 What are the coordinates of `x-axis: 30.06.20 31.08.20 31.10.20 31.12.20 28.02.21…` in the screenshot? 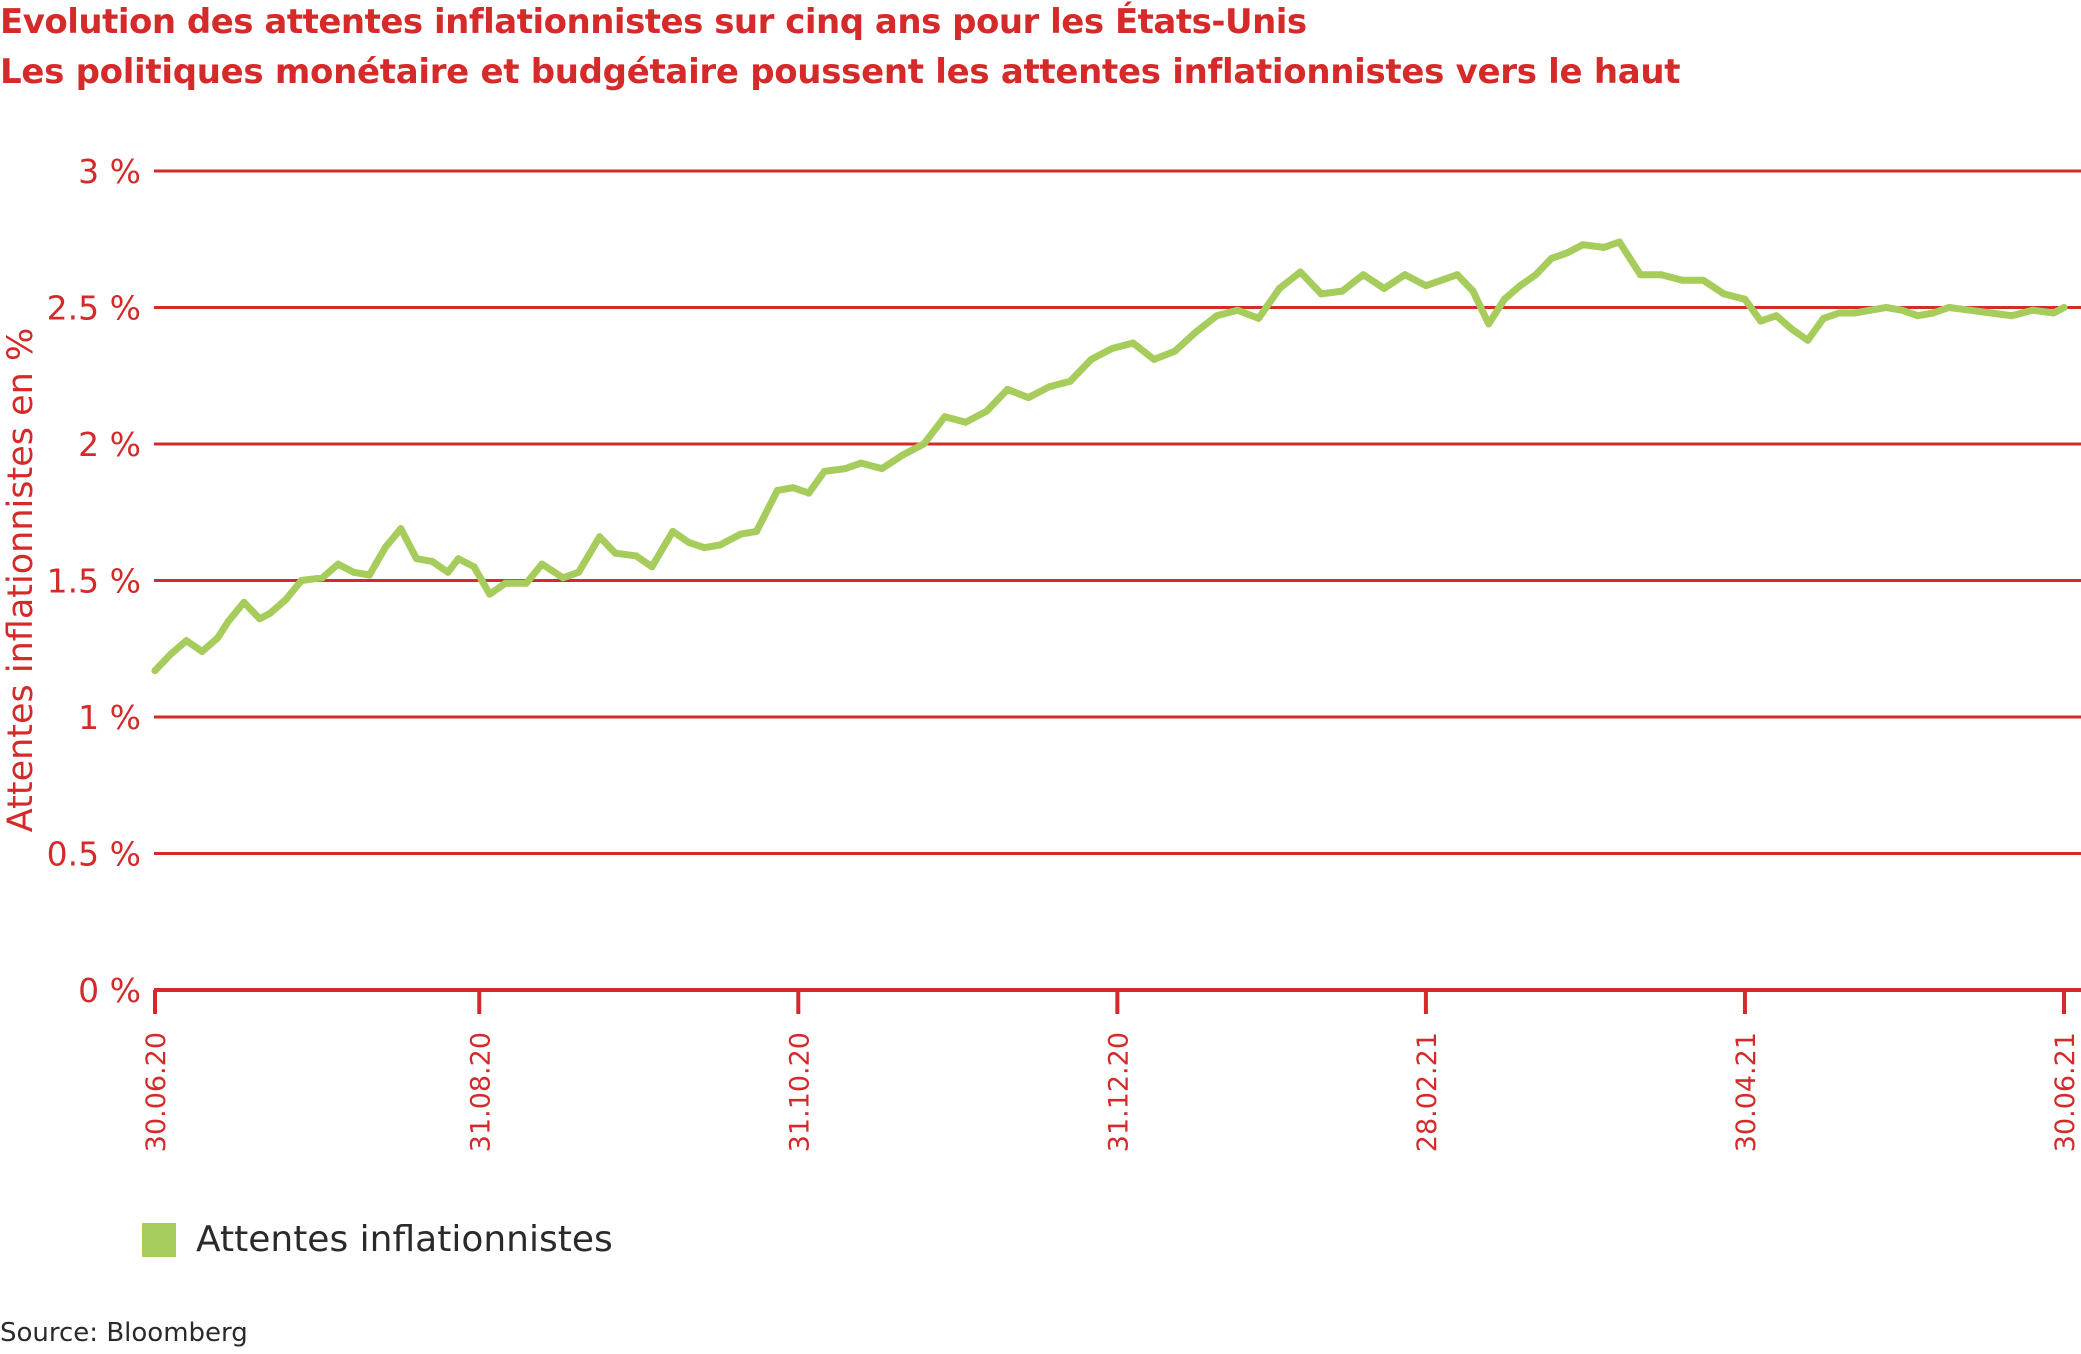 It's located at (1111, 1071).